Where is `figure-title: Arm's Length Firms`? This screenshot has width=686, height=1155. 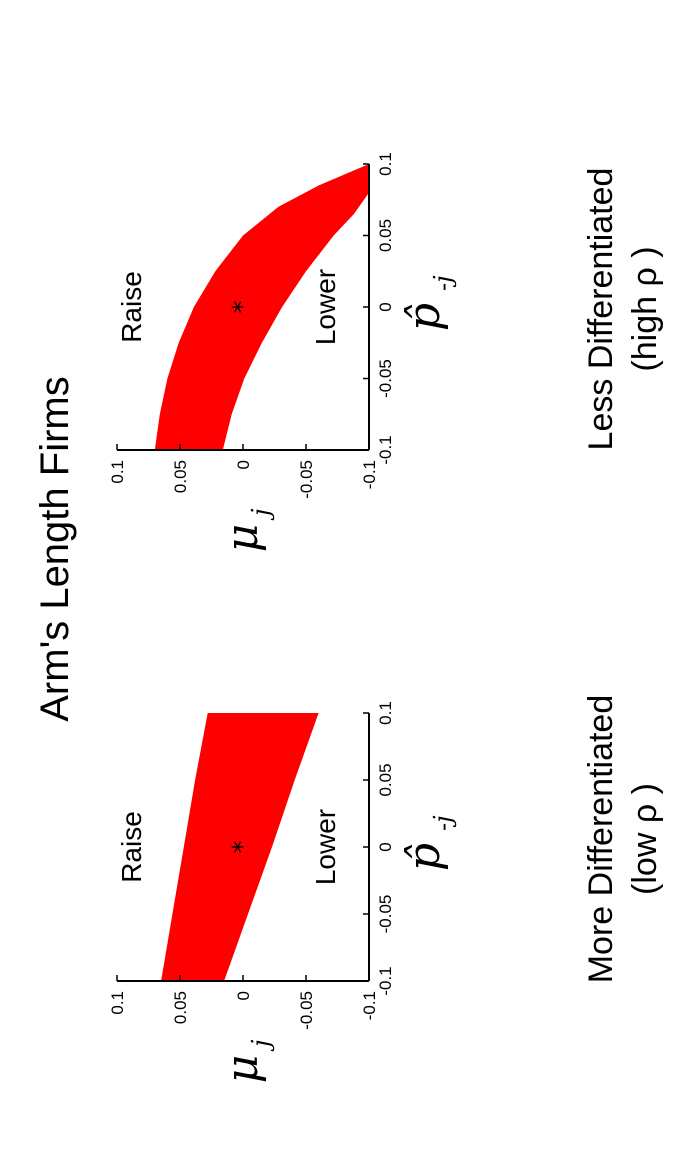 figure-title: Arm's Length Firms is located at coordinates (55, 549).